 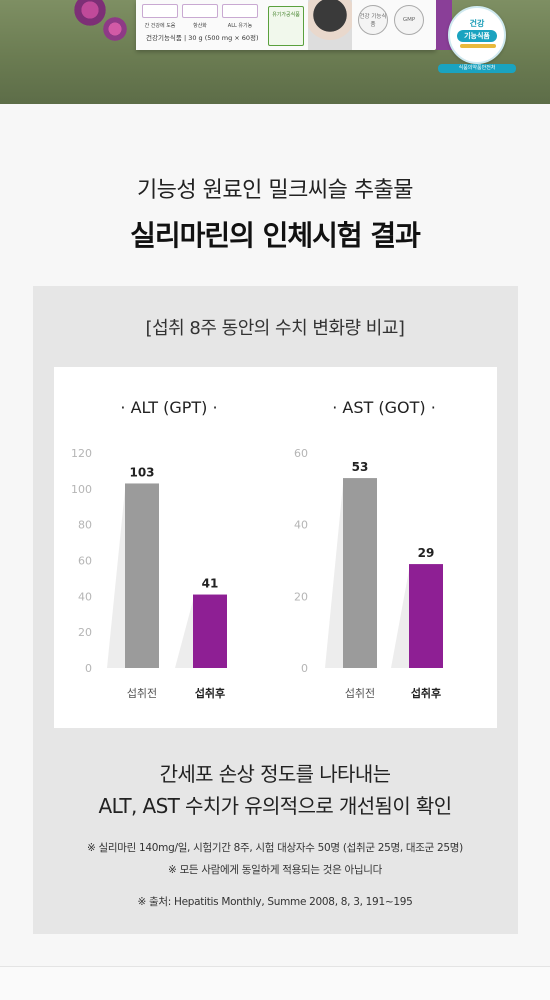 I want to click on health-food-seal: 건강 기능식품, so click(x=373, y=20).